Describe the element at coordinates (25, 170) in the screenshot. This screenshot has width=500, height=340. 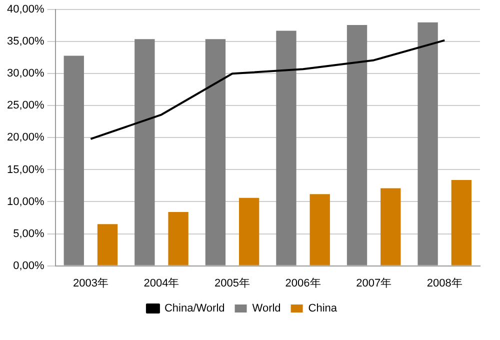
I see `y-tick-label: 15,00%` at that location.